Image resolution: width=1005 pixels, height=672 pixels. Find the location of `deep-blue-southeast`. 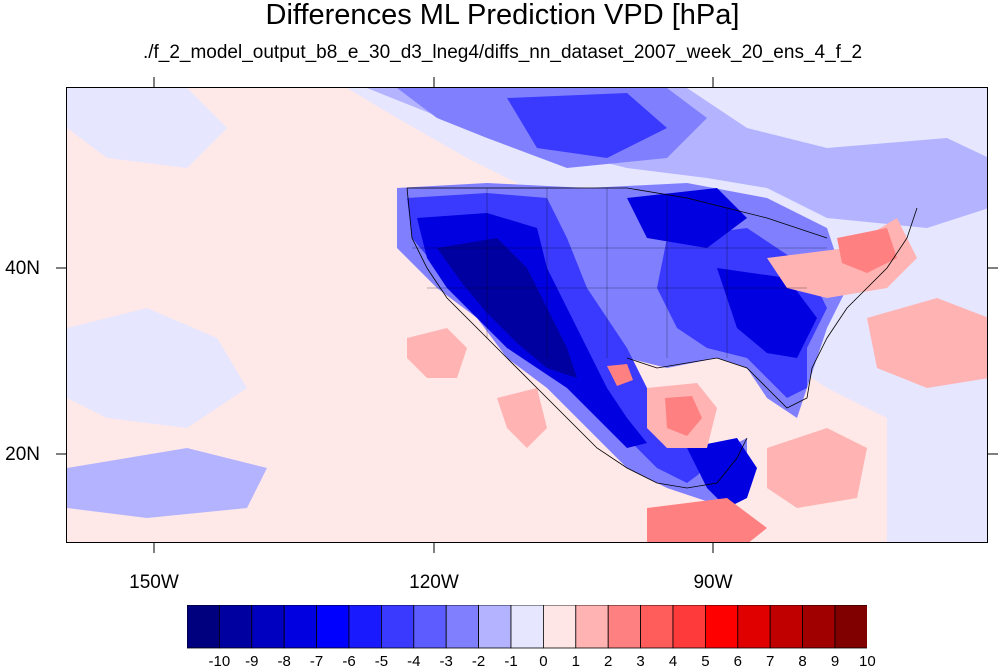

deep-blue-southeast is located at coordinates (767, 313).